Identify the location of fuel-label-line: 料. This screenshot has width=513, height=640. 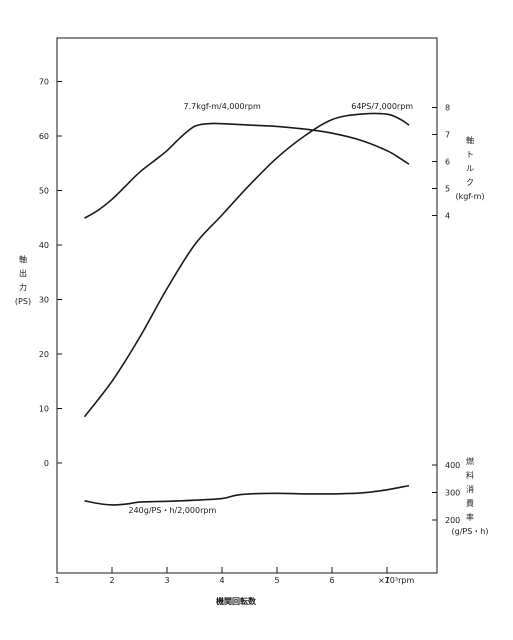
(470, 475).